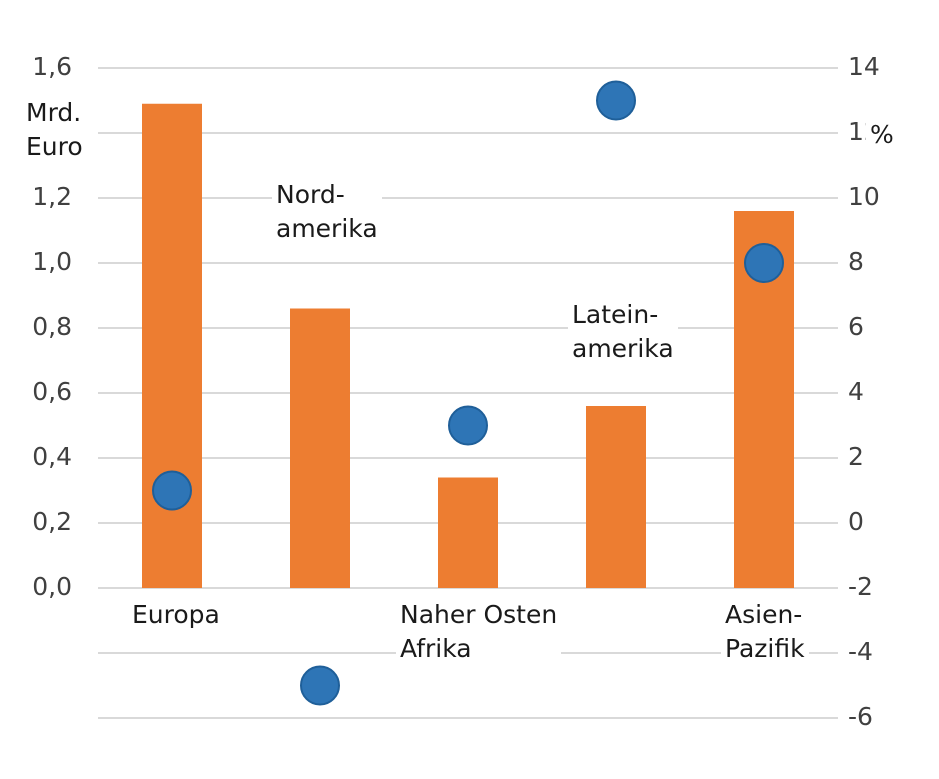  Describe the element at coordinates (52, 456) in the screenshot. I see `y-tick-label: 0,4` at that location.